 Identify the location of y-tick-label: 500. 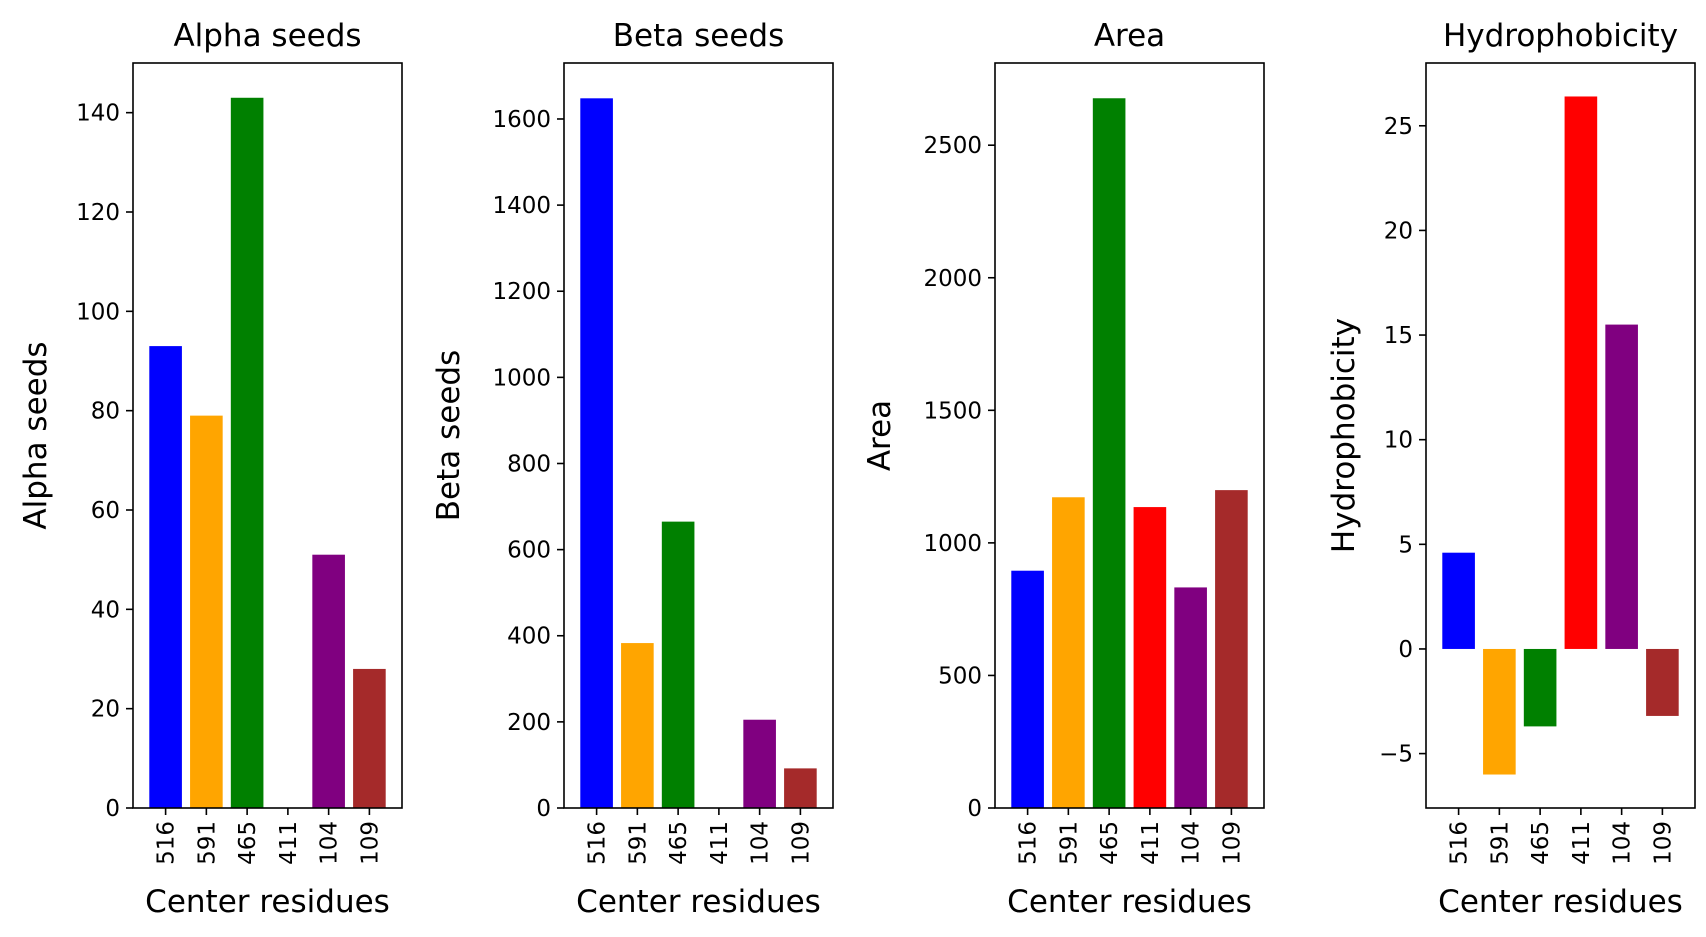
(960, 676).